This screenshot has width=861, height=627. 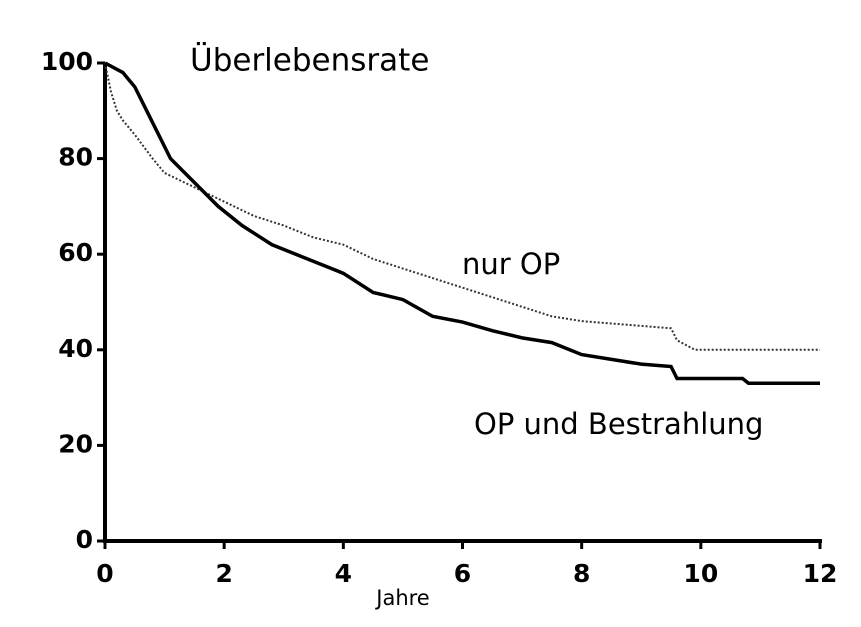 I want to click on x-axis-label: Jahre, so click(x=401, y=598).